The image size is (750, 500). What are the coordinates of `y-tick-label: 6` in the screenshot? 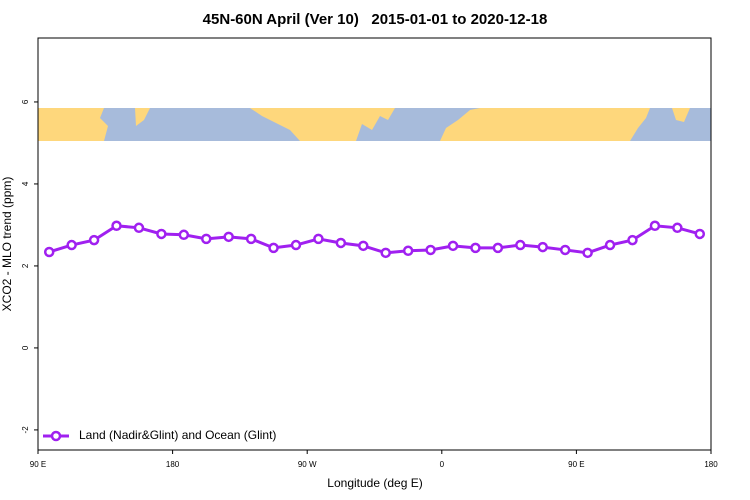 It's located at (25, 101).